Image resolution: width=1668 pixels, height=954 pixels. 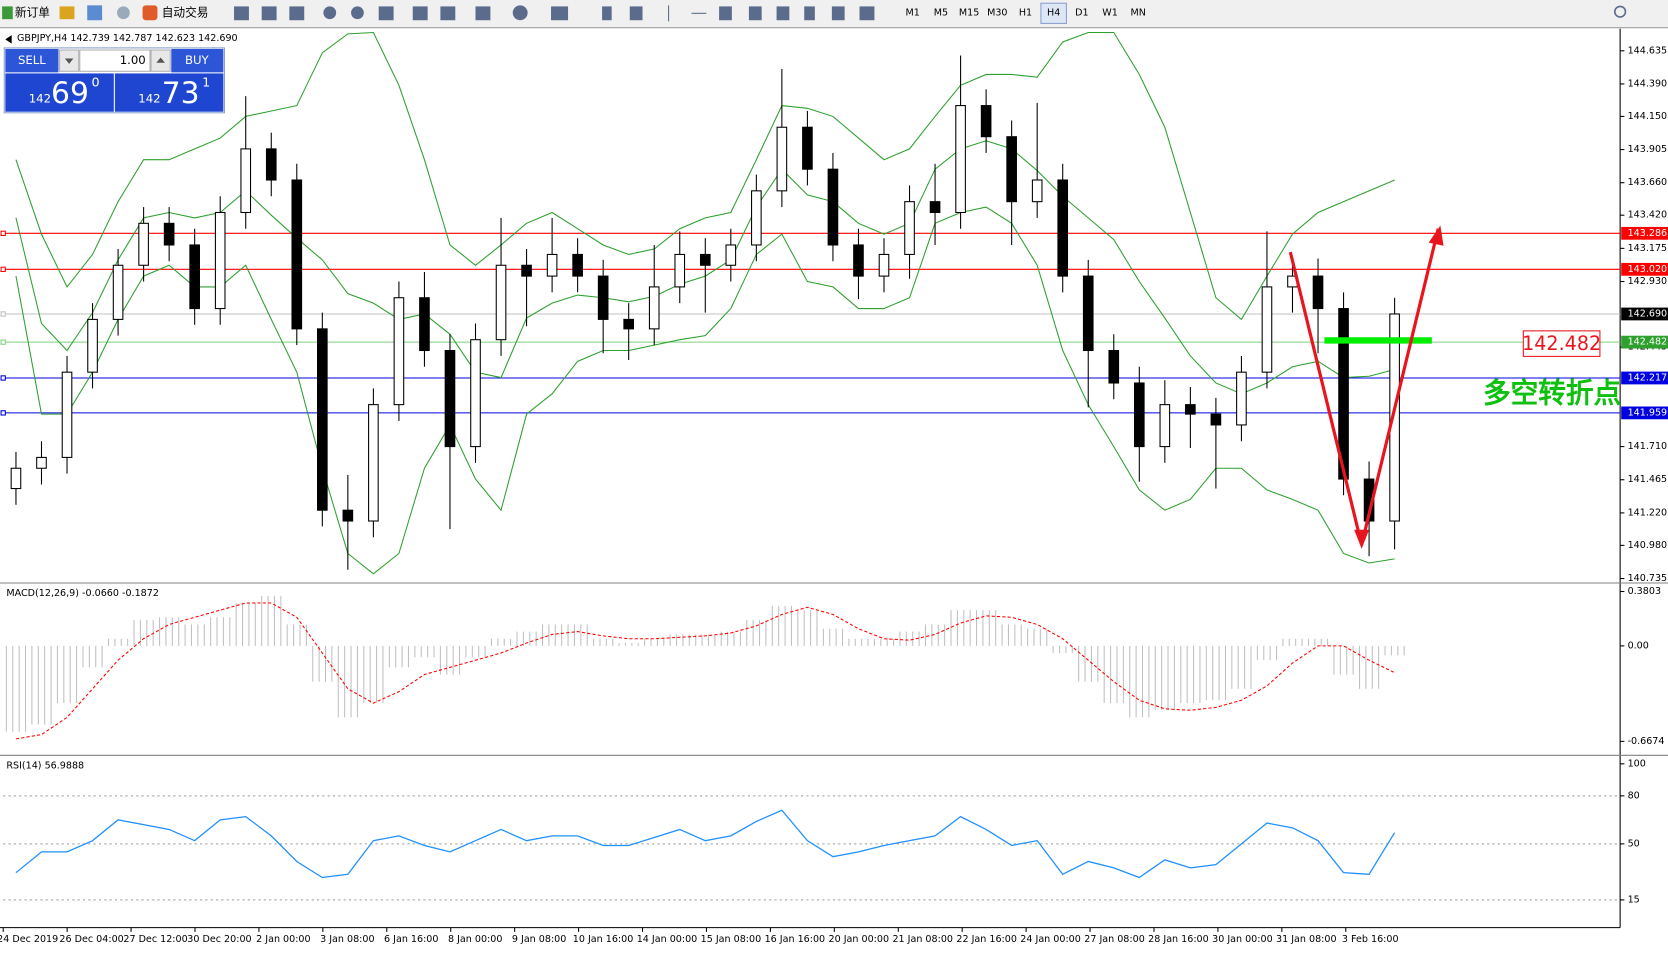 I want to click on timeframe-button: MN, so click(x=1138, y=12).